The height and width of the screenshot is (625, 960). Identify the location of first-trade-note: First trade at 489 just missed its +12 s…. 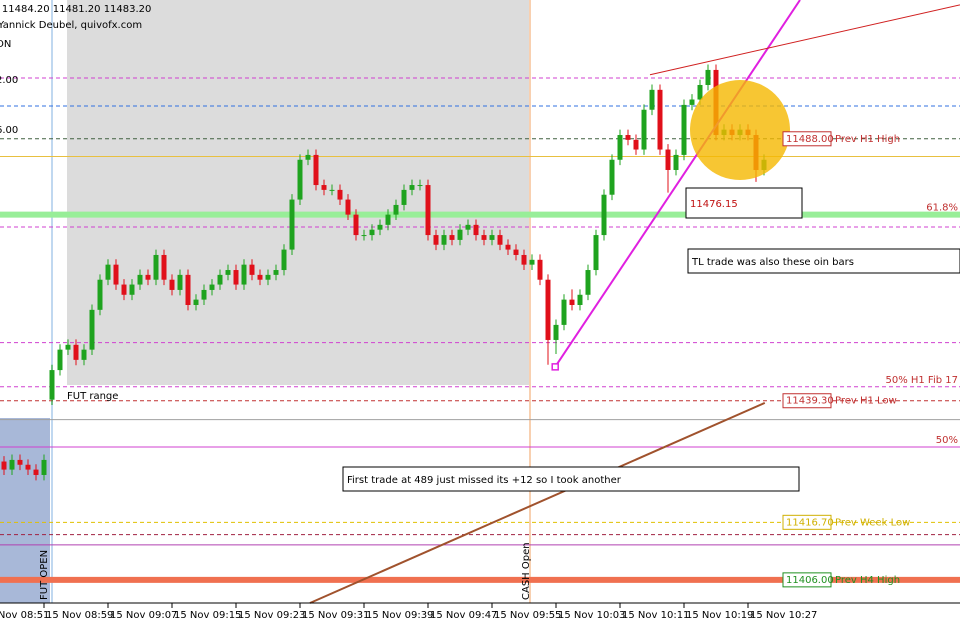
(484, 480).